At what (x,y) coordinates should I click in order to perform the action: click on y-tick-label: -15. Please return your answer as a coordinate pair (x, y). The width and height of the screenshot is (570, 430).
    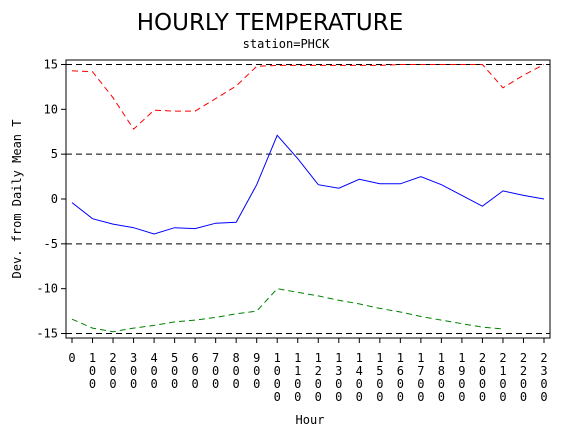
    Looking at the image, I should click on (47, 334).